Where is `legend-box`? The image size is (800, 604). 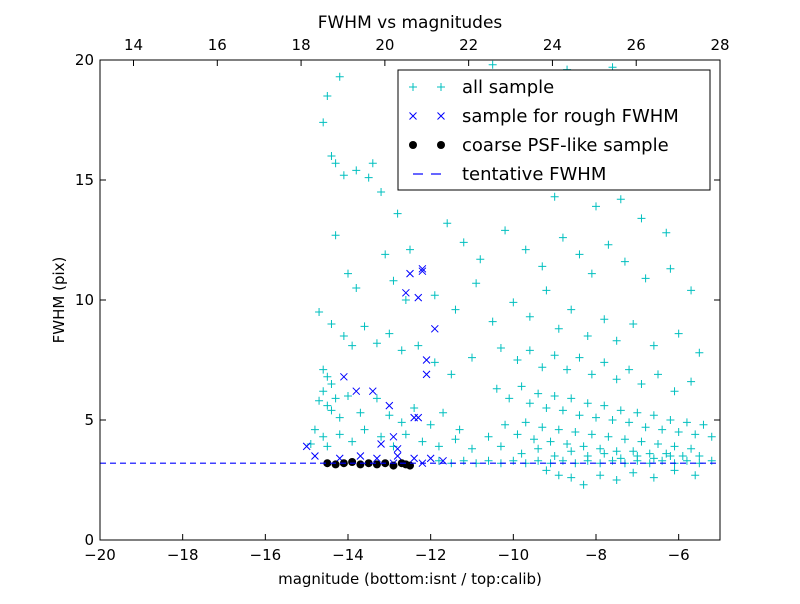
legend-box is located at coordinates (554, 130).